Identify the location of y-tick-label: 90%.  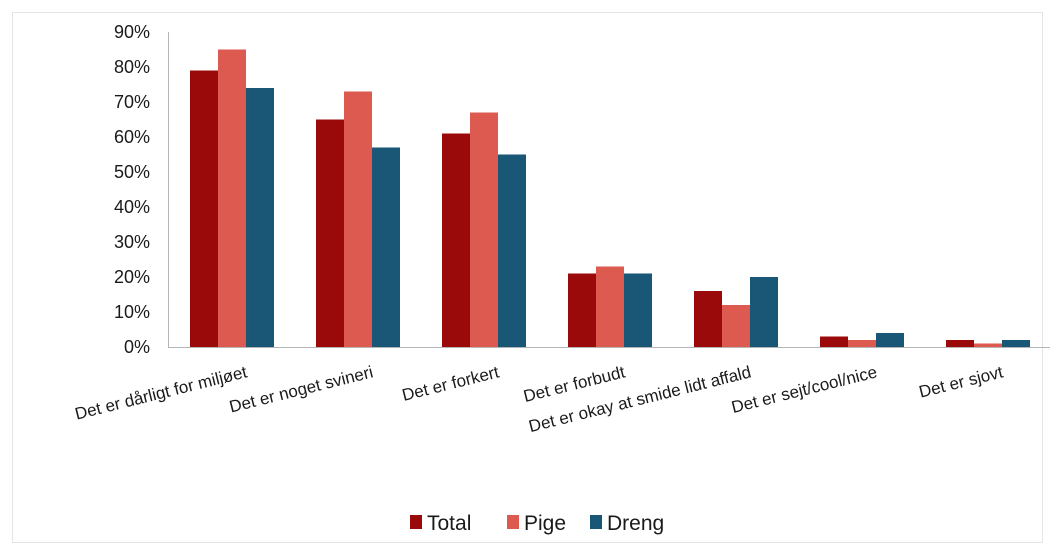
(132, 32).